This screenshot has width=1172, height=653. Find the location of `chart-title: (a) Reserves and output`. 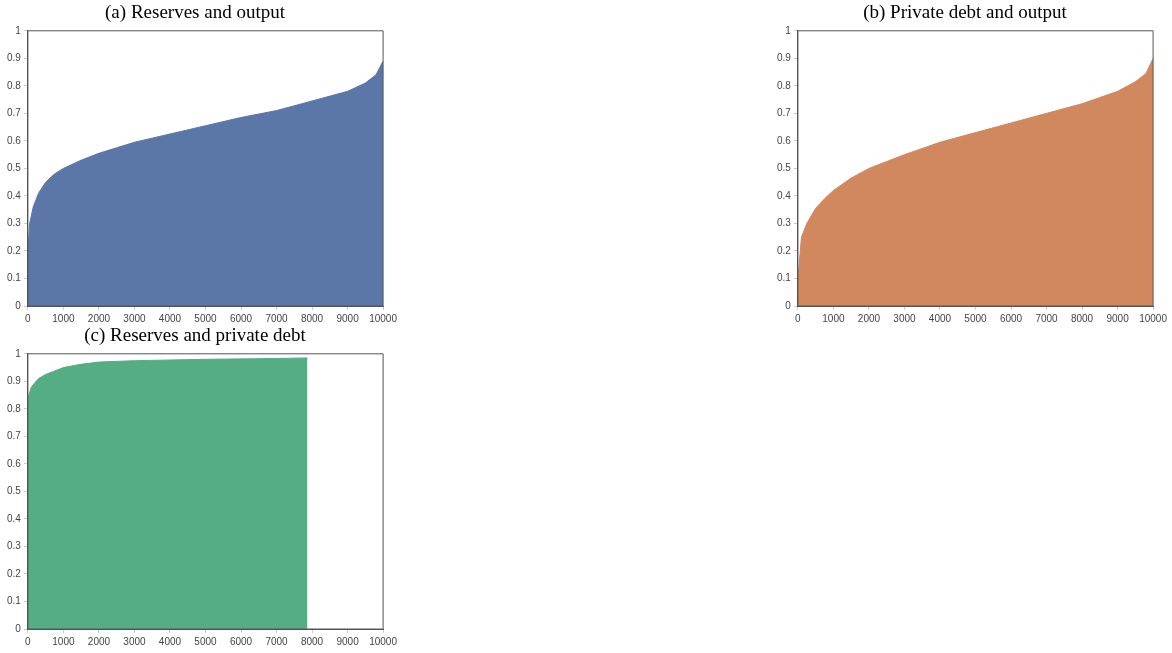

chart-title: (a) Reserves and output is located at coordinates (195, 12).